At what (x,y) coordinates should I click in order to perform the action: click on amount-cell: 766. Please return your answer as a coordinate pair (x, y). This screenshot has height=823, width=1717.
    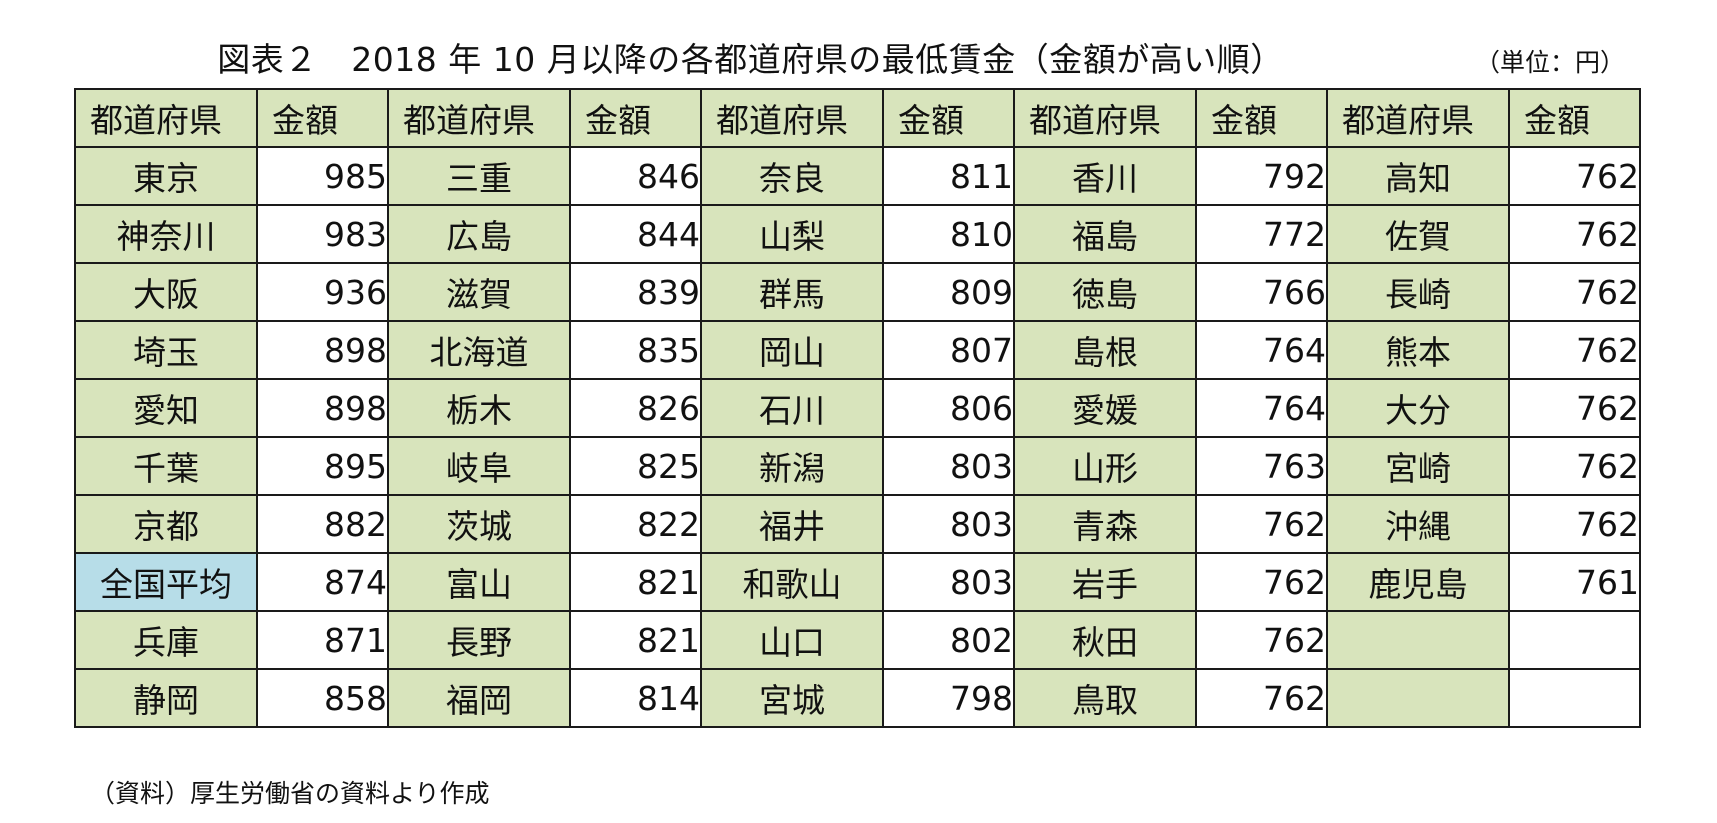
    Looking at the image, I should click on (1261, 292).